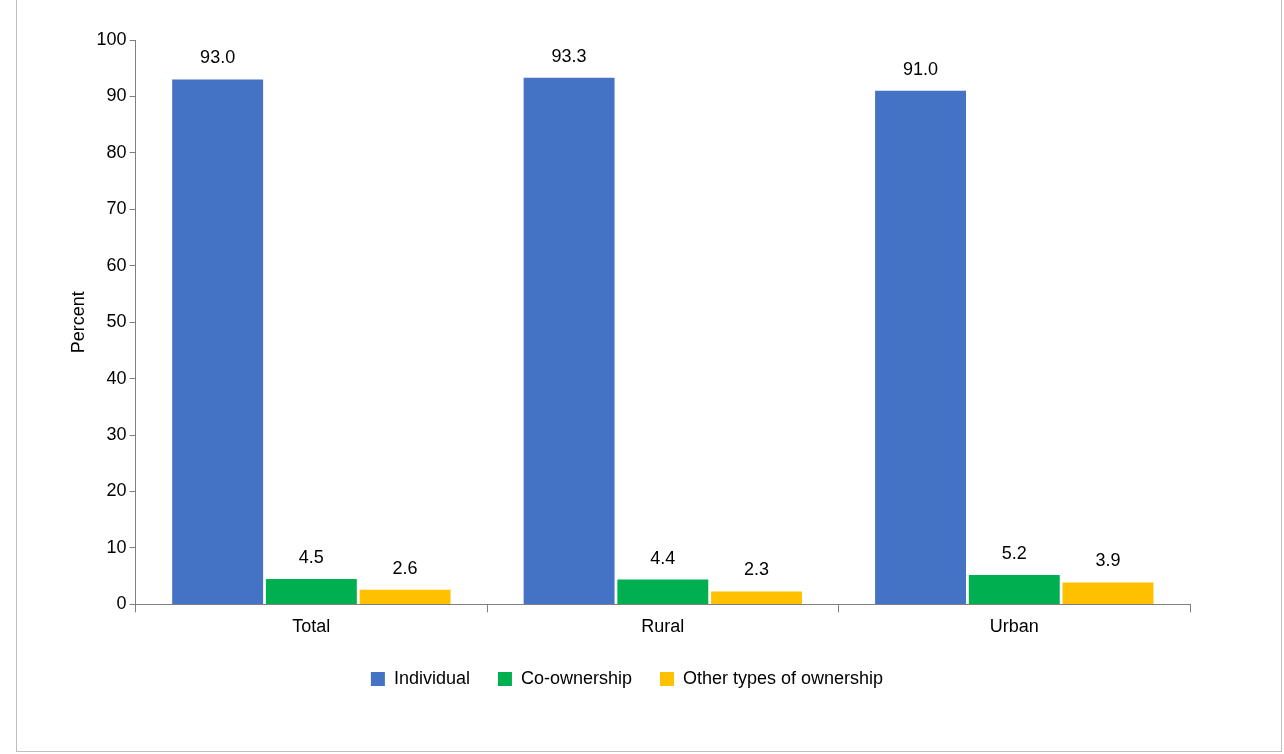 The width and height of the screenshot is (1284, 754). What do you see at coordinates (576, 677) in the screenshot?
I see `legend-label: Co-ownership` at bounding box center [576, 677].